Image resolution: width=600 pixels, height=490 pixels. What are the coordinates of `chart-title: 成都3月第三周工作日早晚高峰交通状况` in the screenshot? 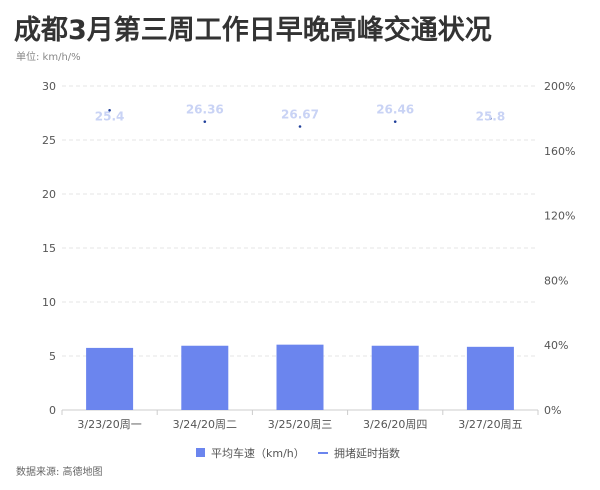 It's located at (253, 30).